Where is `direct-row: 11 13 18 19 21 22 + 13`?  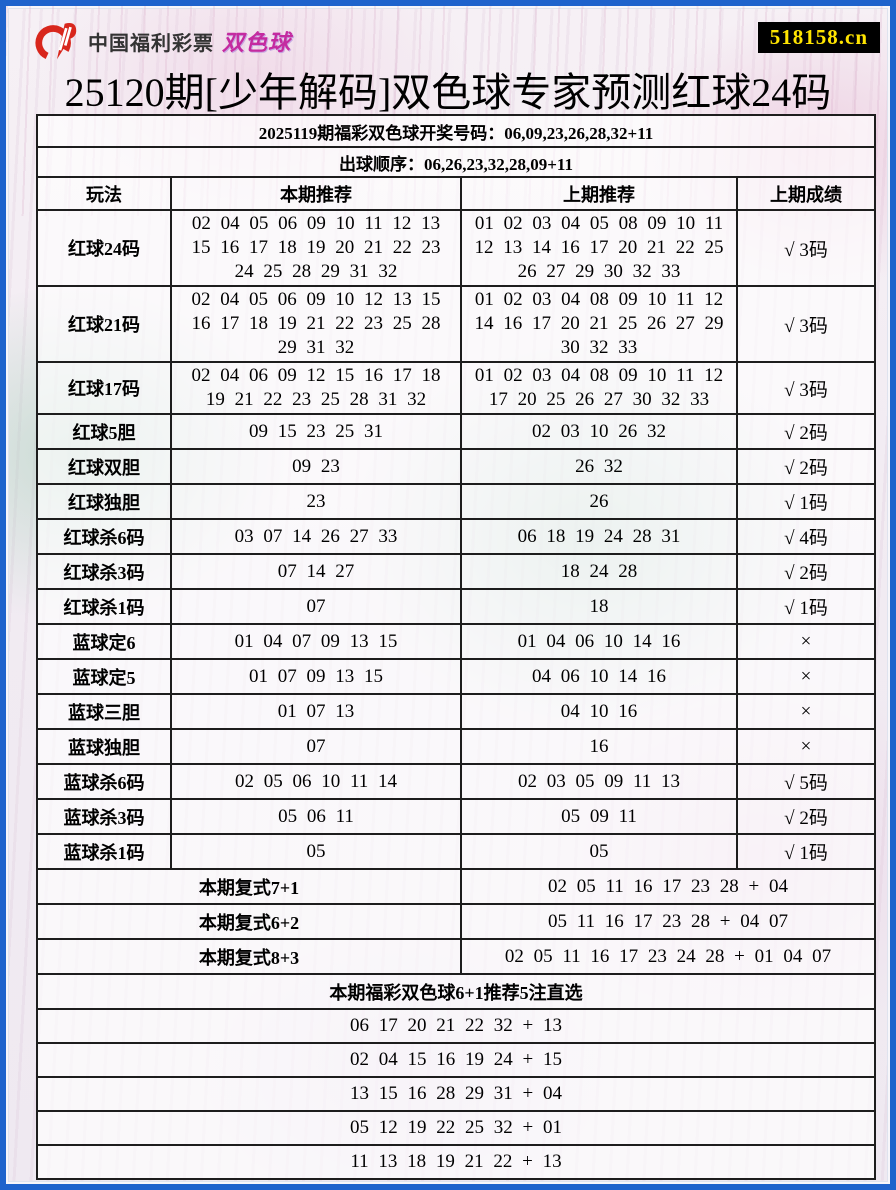 direct-row: 11 13 18 19 21 22 + 13 is located at coordinates (456, 1162).